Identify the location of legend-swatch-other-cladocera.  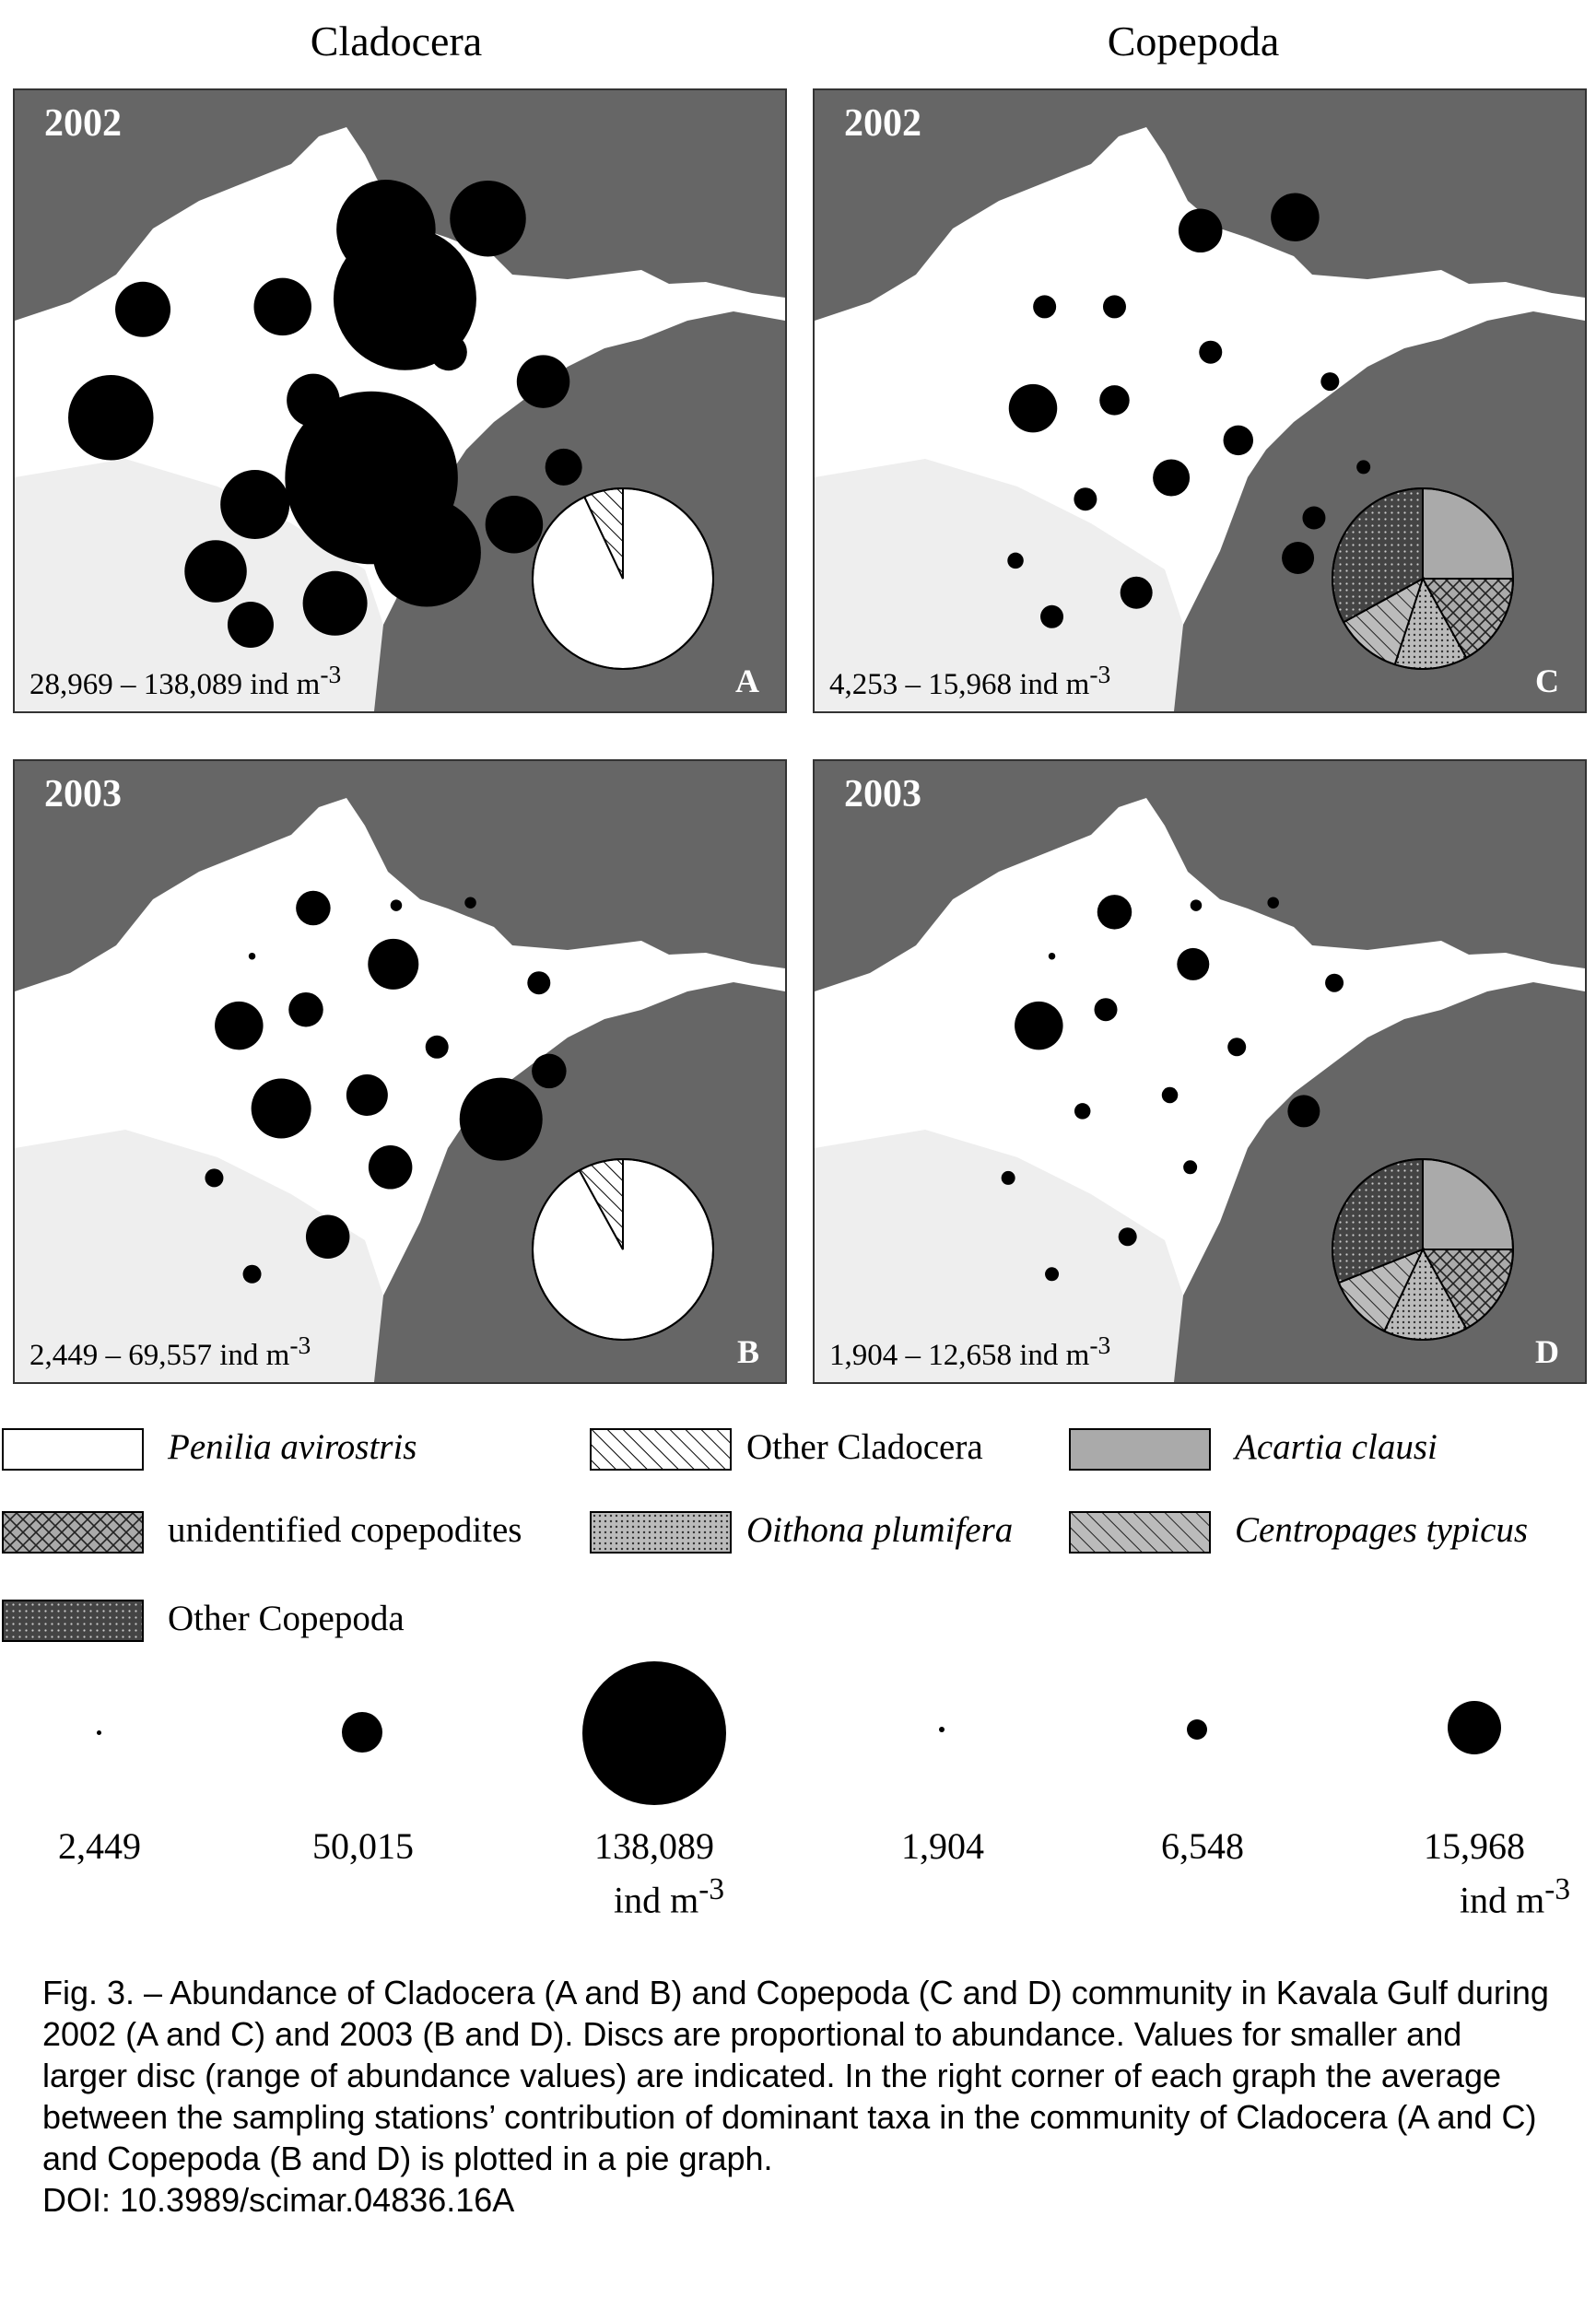
(661, 1449).